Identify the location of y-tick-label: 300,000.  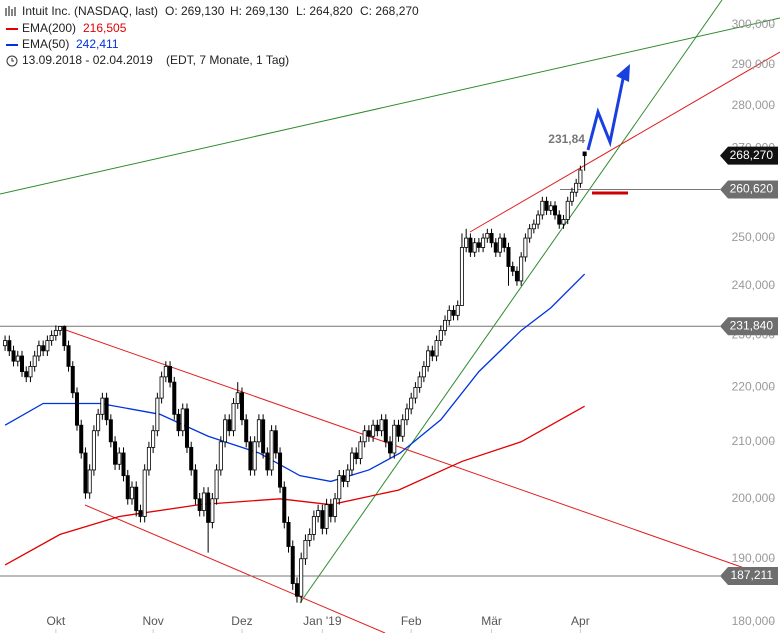
(754, 24).